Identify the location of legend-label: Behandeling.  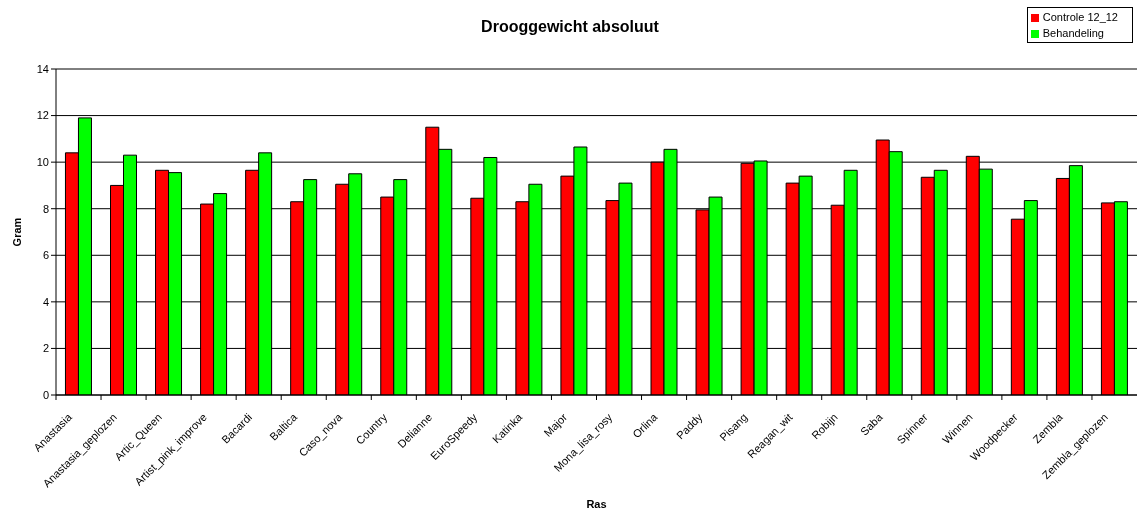
(1073, 33).